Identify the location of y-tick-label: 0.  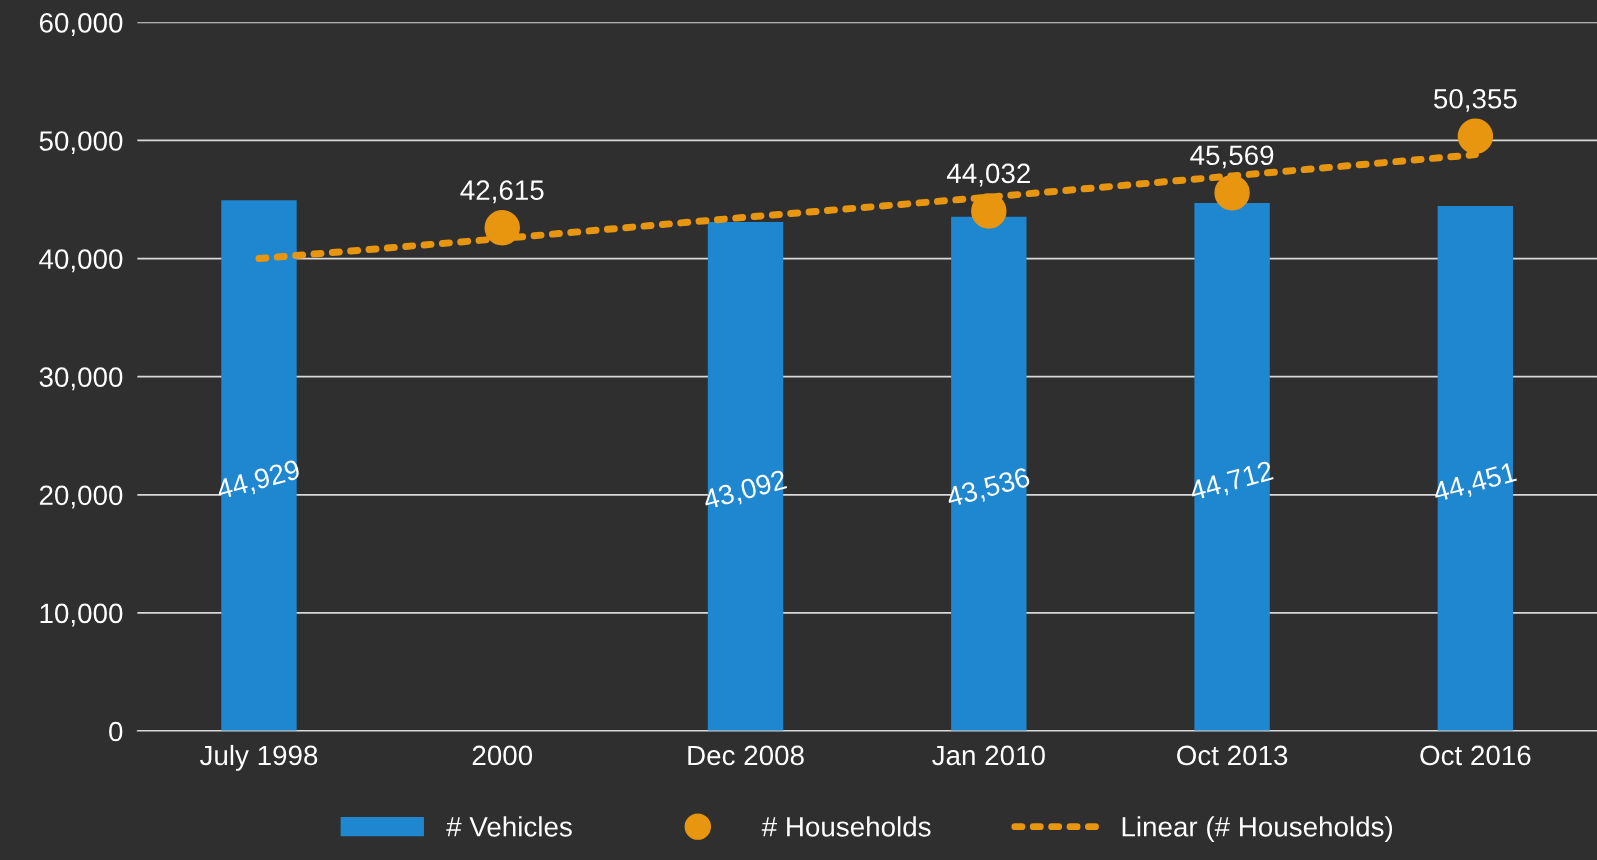
(116, 731).